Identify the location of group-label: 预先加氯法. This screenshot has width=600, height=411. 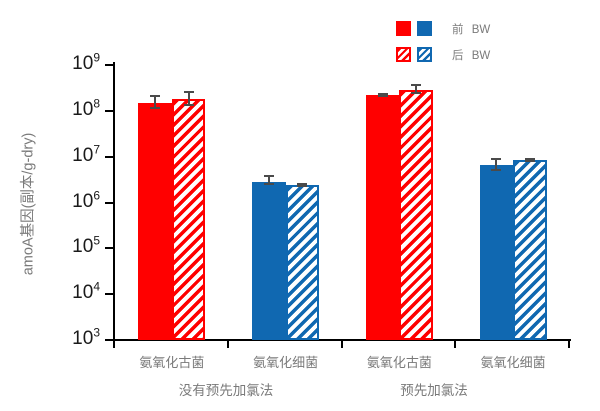
(434, 390).